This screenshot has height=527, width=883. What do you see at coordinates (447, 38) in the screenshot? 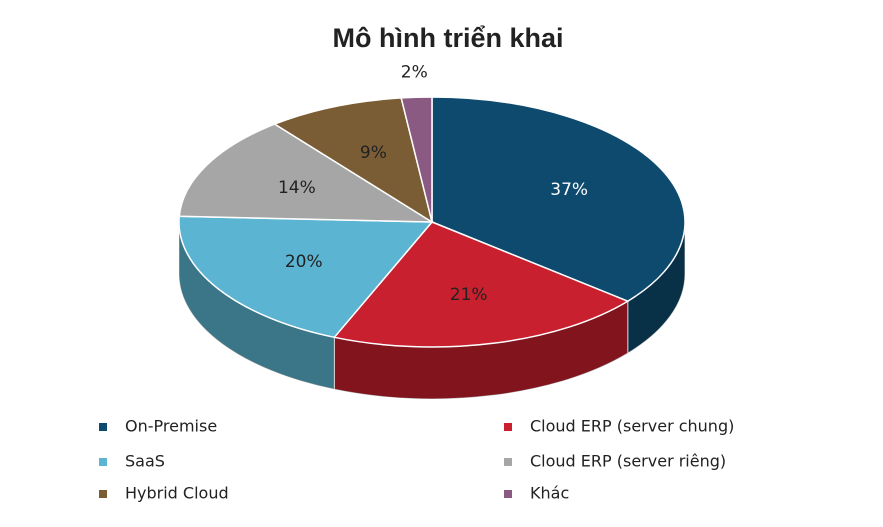
I see `chart-title: Mô hình triển khai` at bounding box center [447, 38].